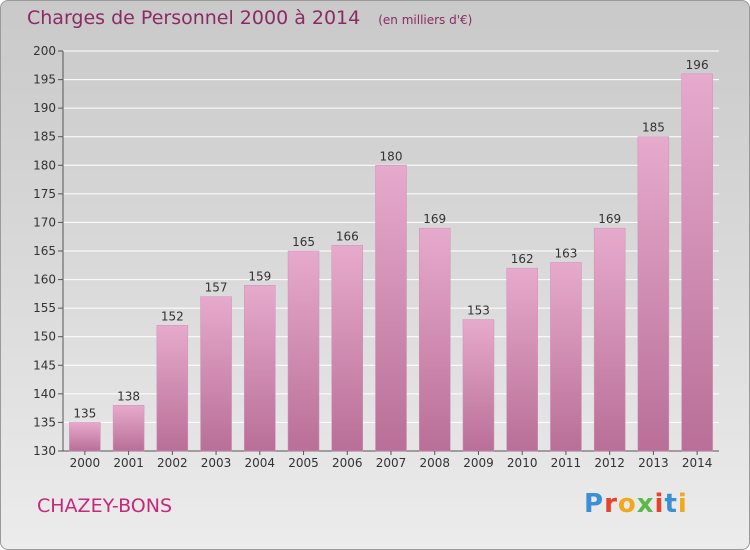 The image size is (750, 550). Describe the element at coordinates (303, 463) in the screenshot. I see `x-tick-label: 2005` at that location.